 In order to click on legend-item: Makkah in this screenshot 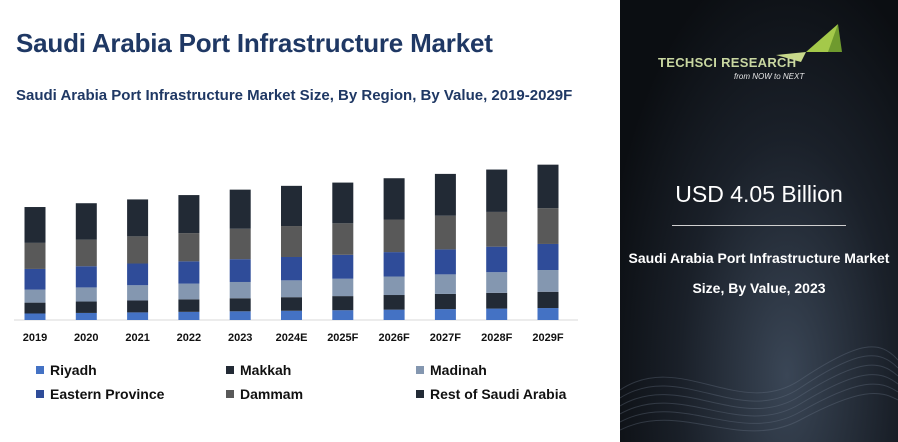, I will do `click(258, 370)`.